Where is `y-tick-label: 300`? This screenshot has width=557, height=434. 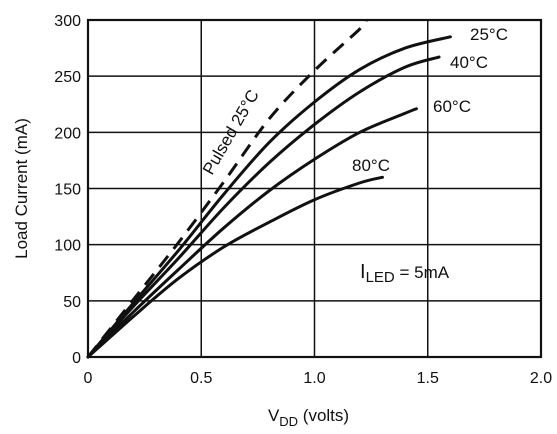 y-tick-label: 300 is located at coordinates (67, 21).